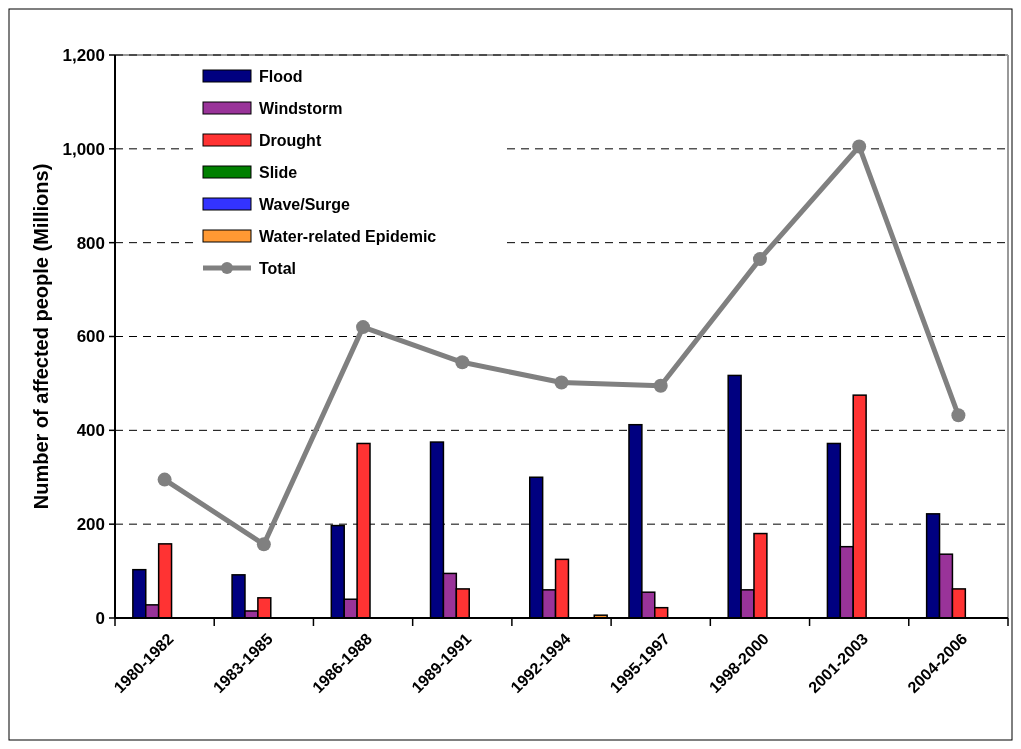  I want to click on legend-label: Total, so click(278, 268).